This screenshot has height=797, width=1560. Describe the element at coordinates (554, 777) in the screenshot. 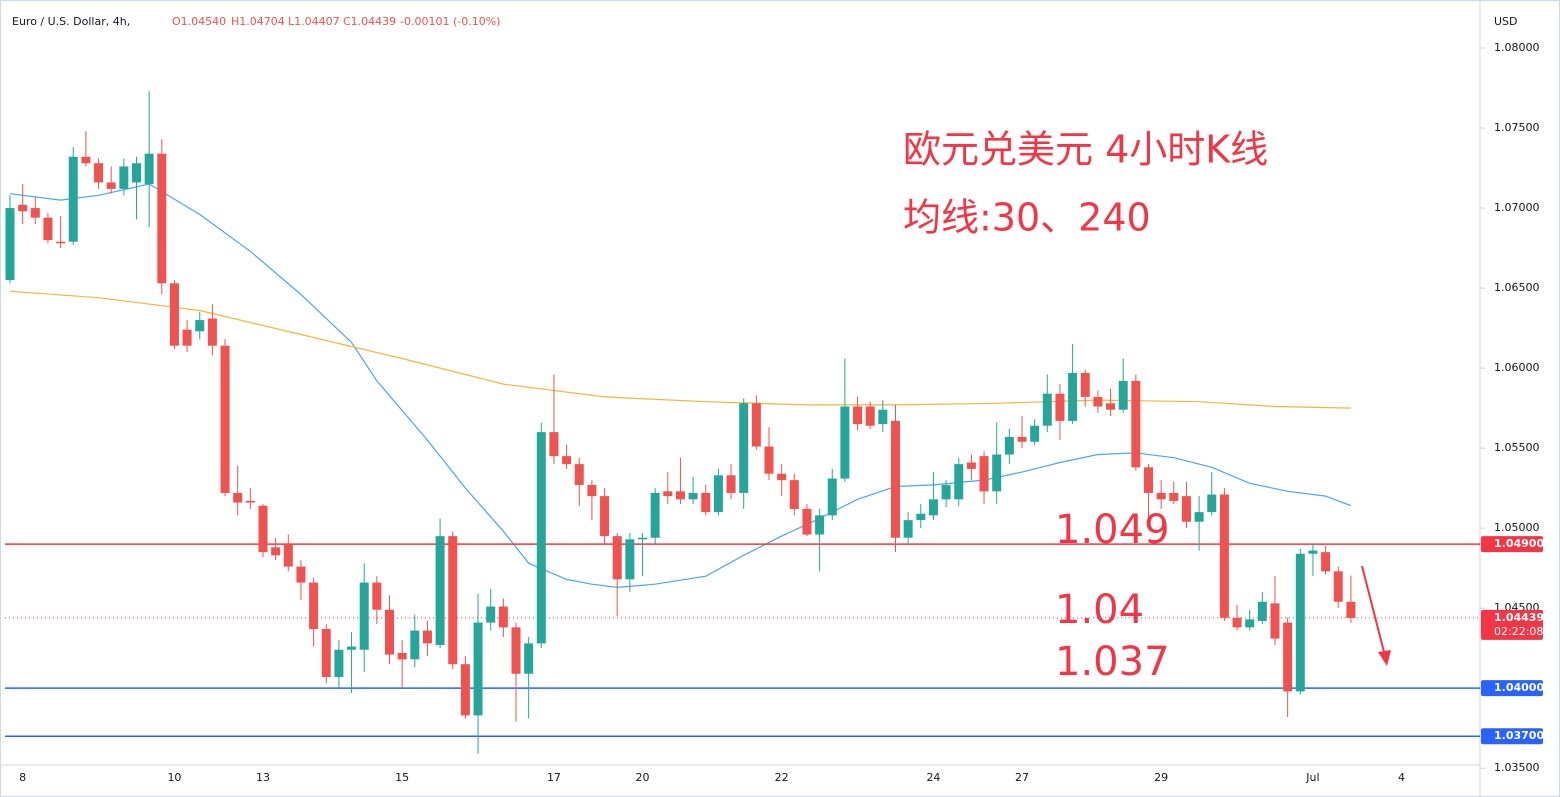

I see `x-tick-label: 17` at that location.